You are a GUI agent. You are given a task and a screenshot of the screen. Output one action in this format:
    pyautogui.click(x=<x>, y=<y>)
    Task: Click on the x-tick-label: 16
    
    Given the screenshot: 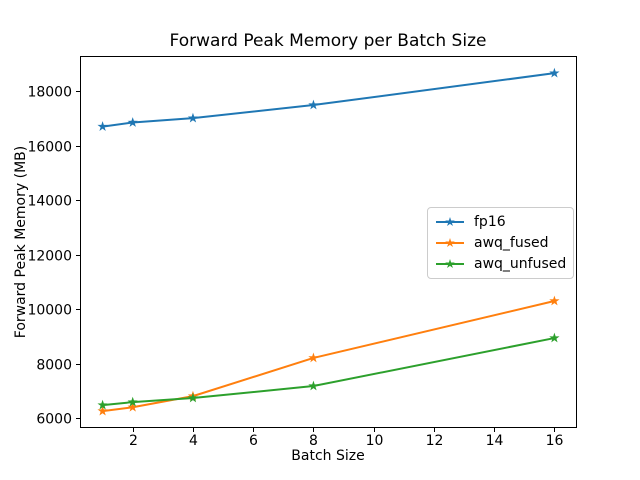 What is the action you would take?
    pyautogui.click(x=555, y=441)
    